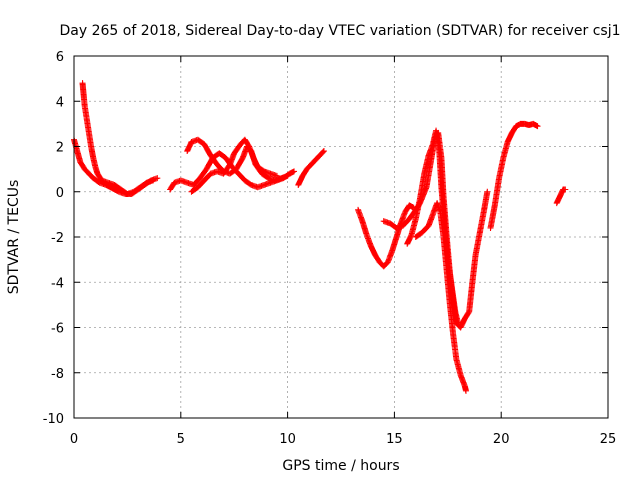 This screenshot has width=640, height=480. Describe the element at coordinates (60, 193) in the screenshot. I see `y-tick-label: 0` at that location.